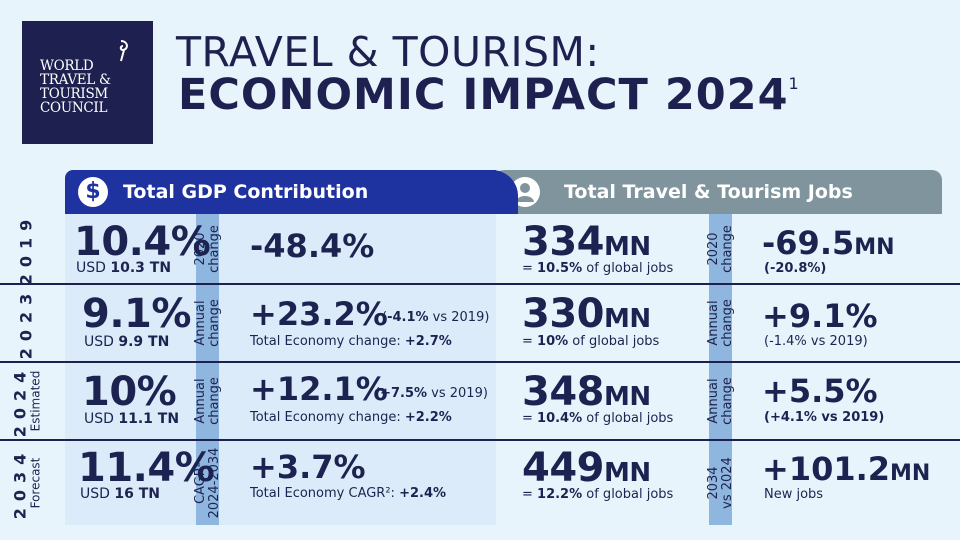 The width and height of the screenshot is (960, 540). What do you see at coordinates (828, 243) in the screenshot?
I see `jobs-change: -69.5MN` at bounding box center [828, 243].